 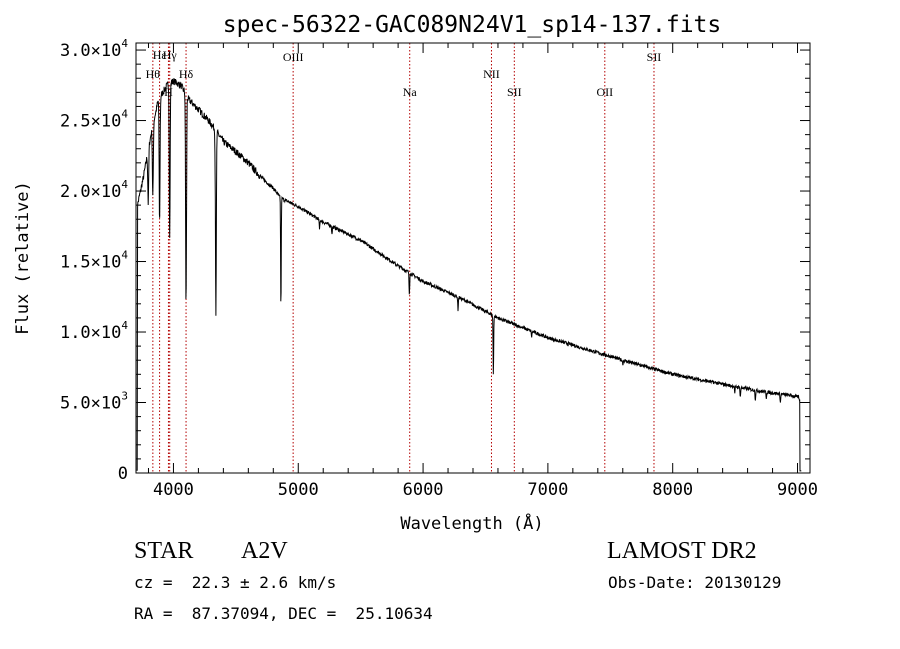 What do you see at coordinates (94, 261) in the screenshot?
I see `y-tick-label: 1.5×10⁴` at bounding box center [94, 261].